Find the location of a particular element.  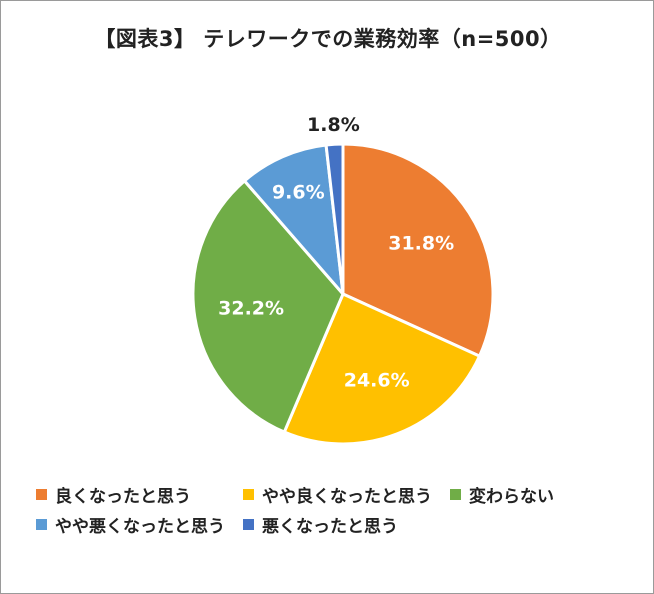

data-label-5: 1.8% is located at coordinates (333, 125).